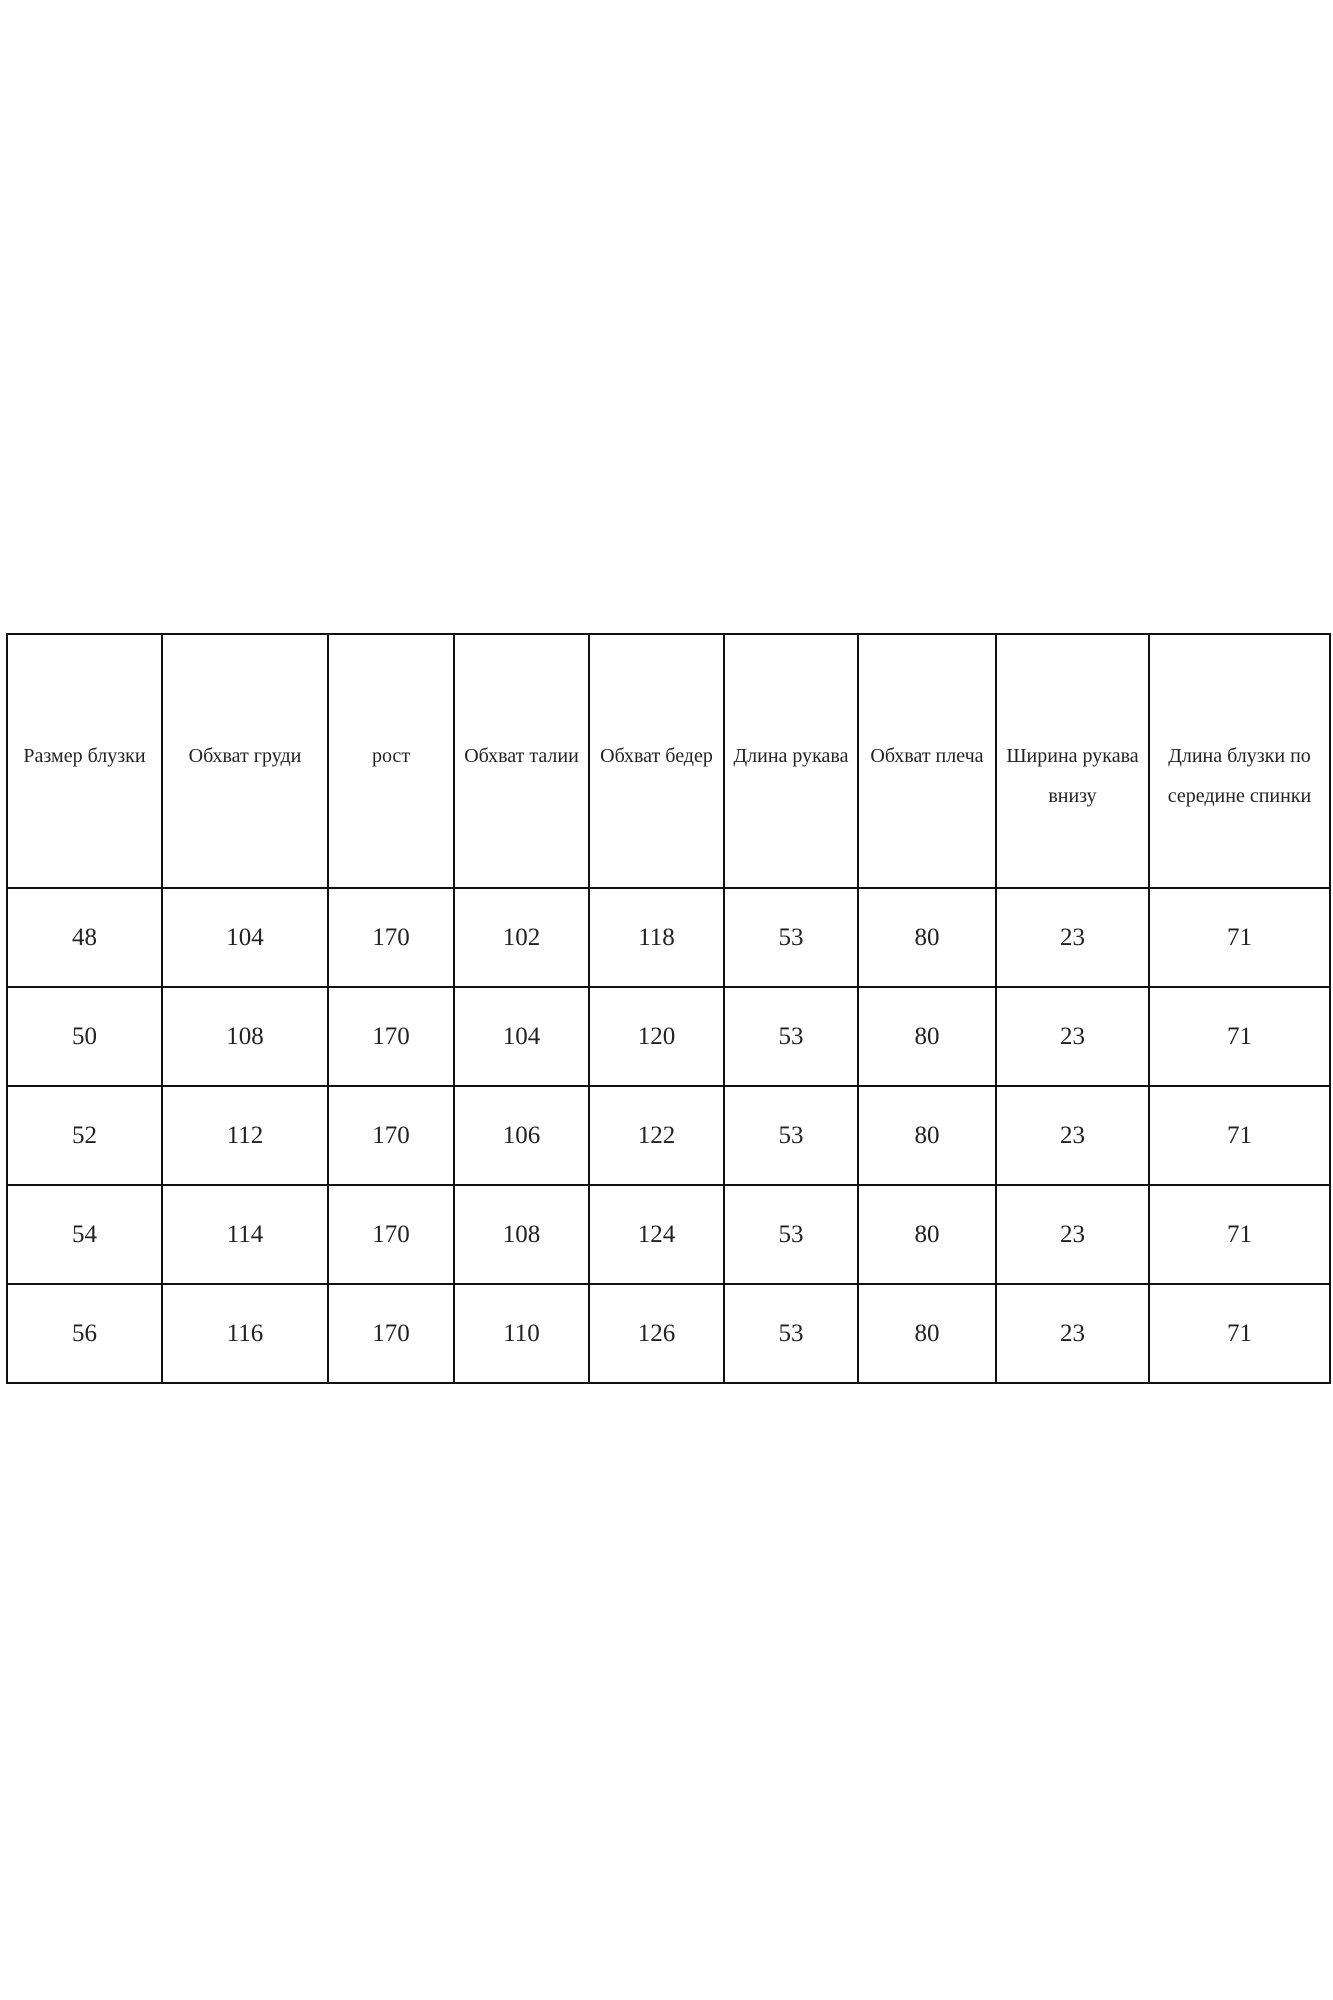 Image resolution: width=1333 pixels, height=2000 pixels. Describe the element at coordinates (245, 761) in the screenshot. I see `header-cell: Обхват груди` at that location.